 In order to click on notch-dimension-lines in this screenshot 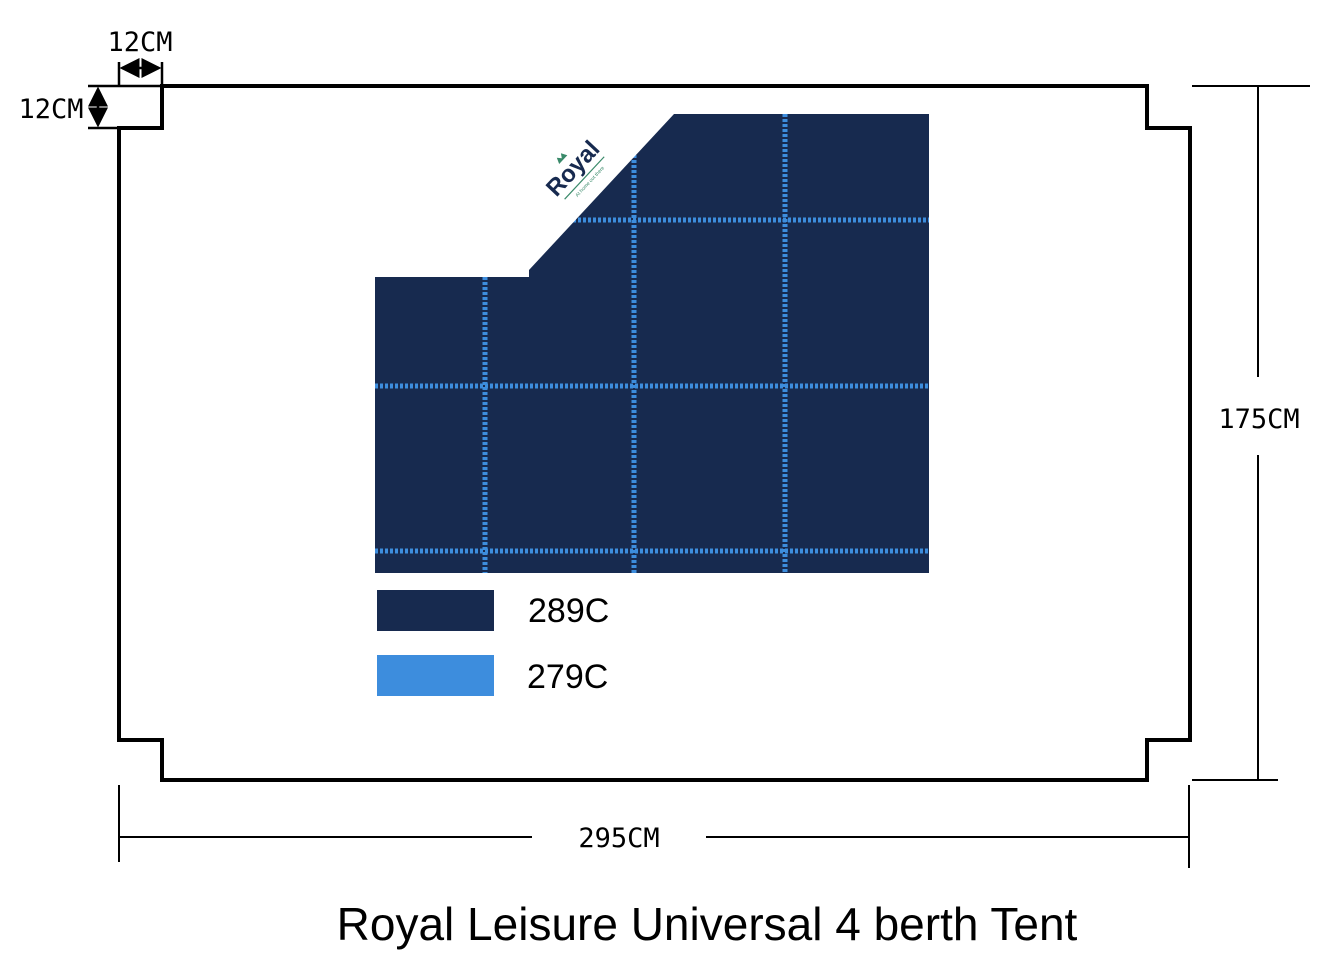, I will do `click(126, 94)`.